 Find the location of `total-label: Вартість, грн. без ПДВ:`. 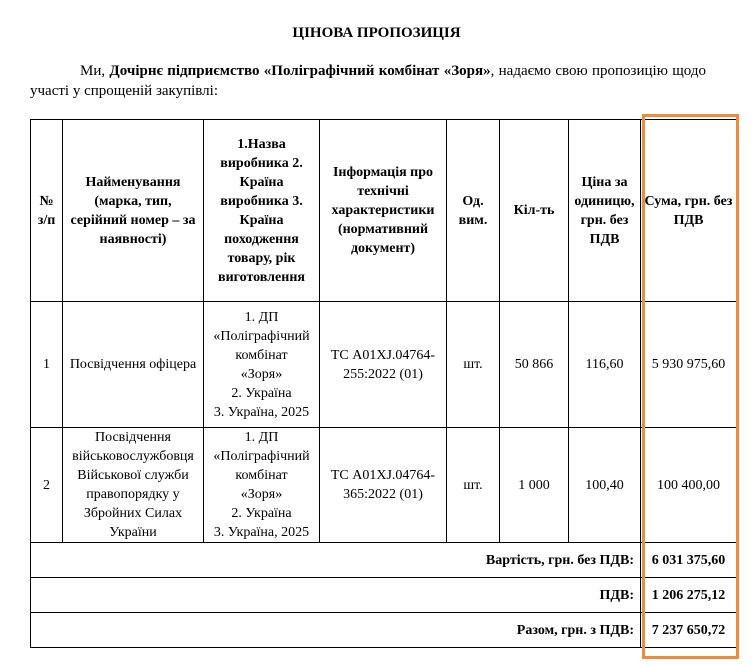

total-label: Вартість, грн. без ПДВ: is located at coordinates (335, 560).